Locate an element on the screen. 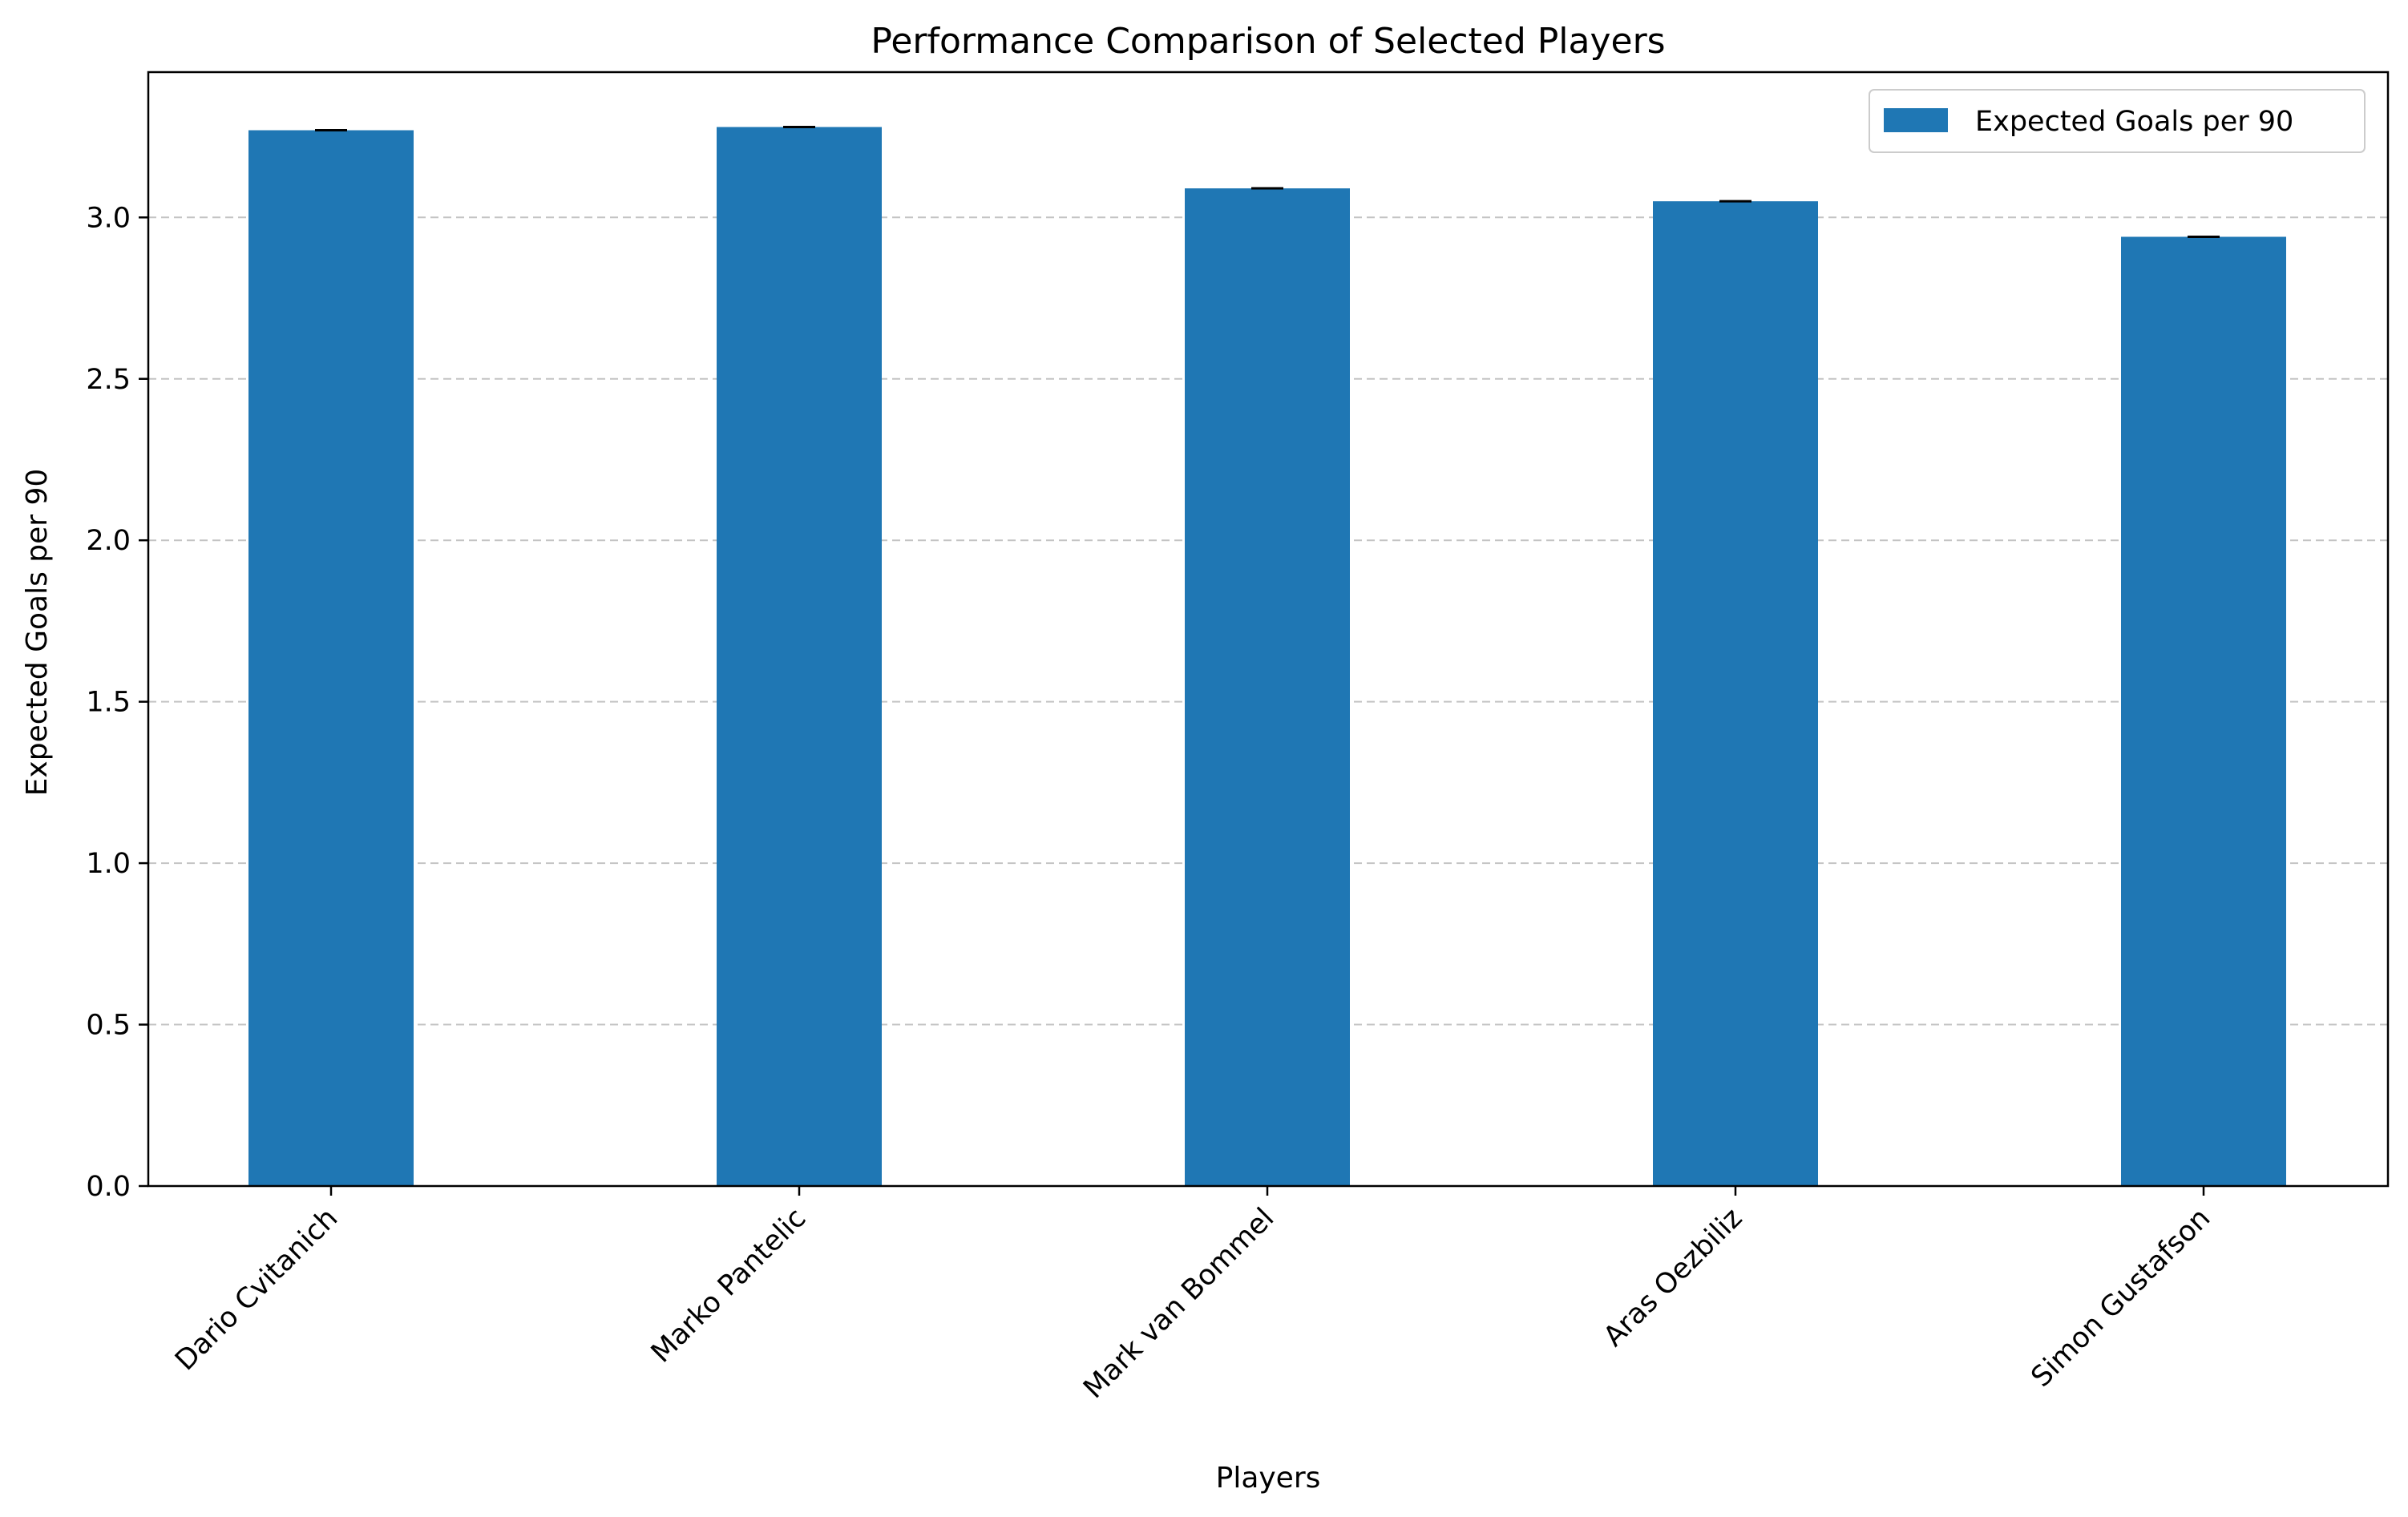 The image size is (2408, 1517). error-bars is located at coordinates (1267, 181).